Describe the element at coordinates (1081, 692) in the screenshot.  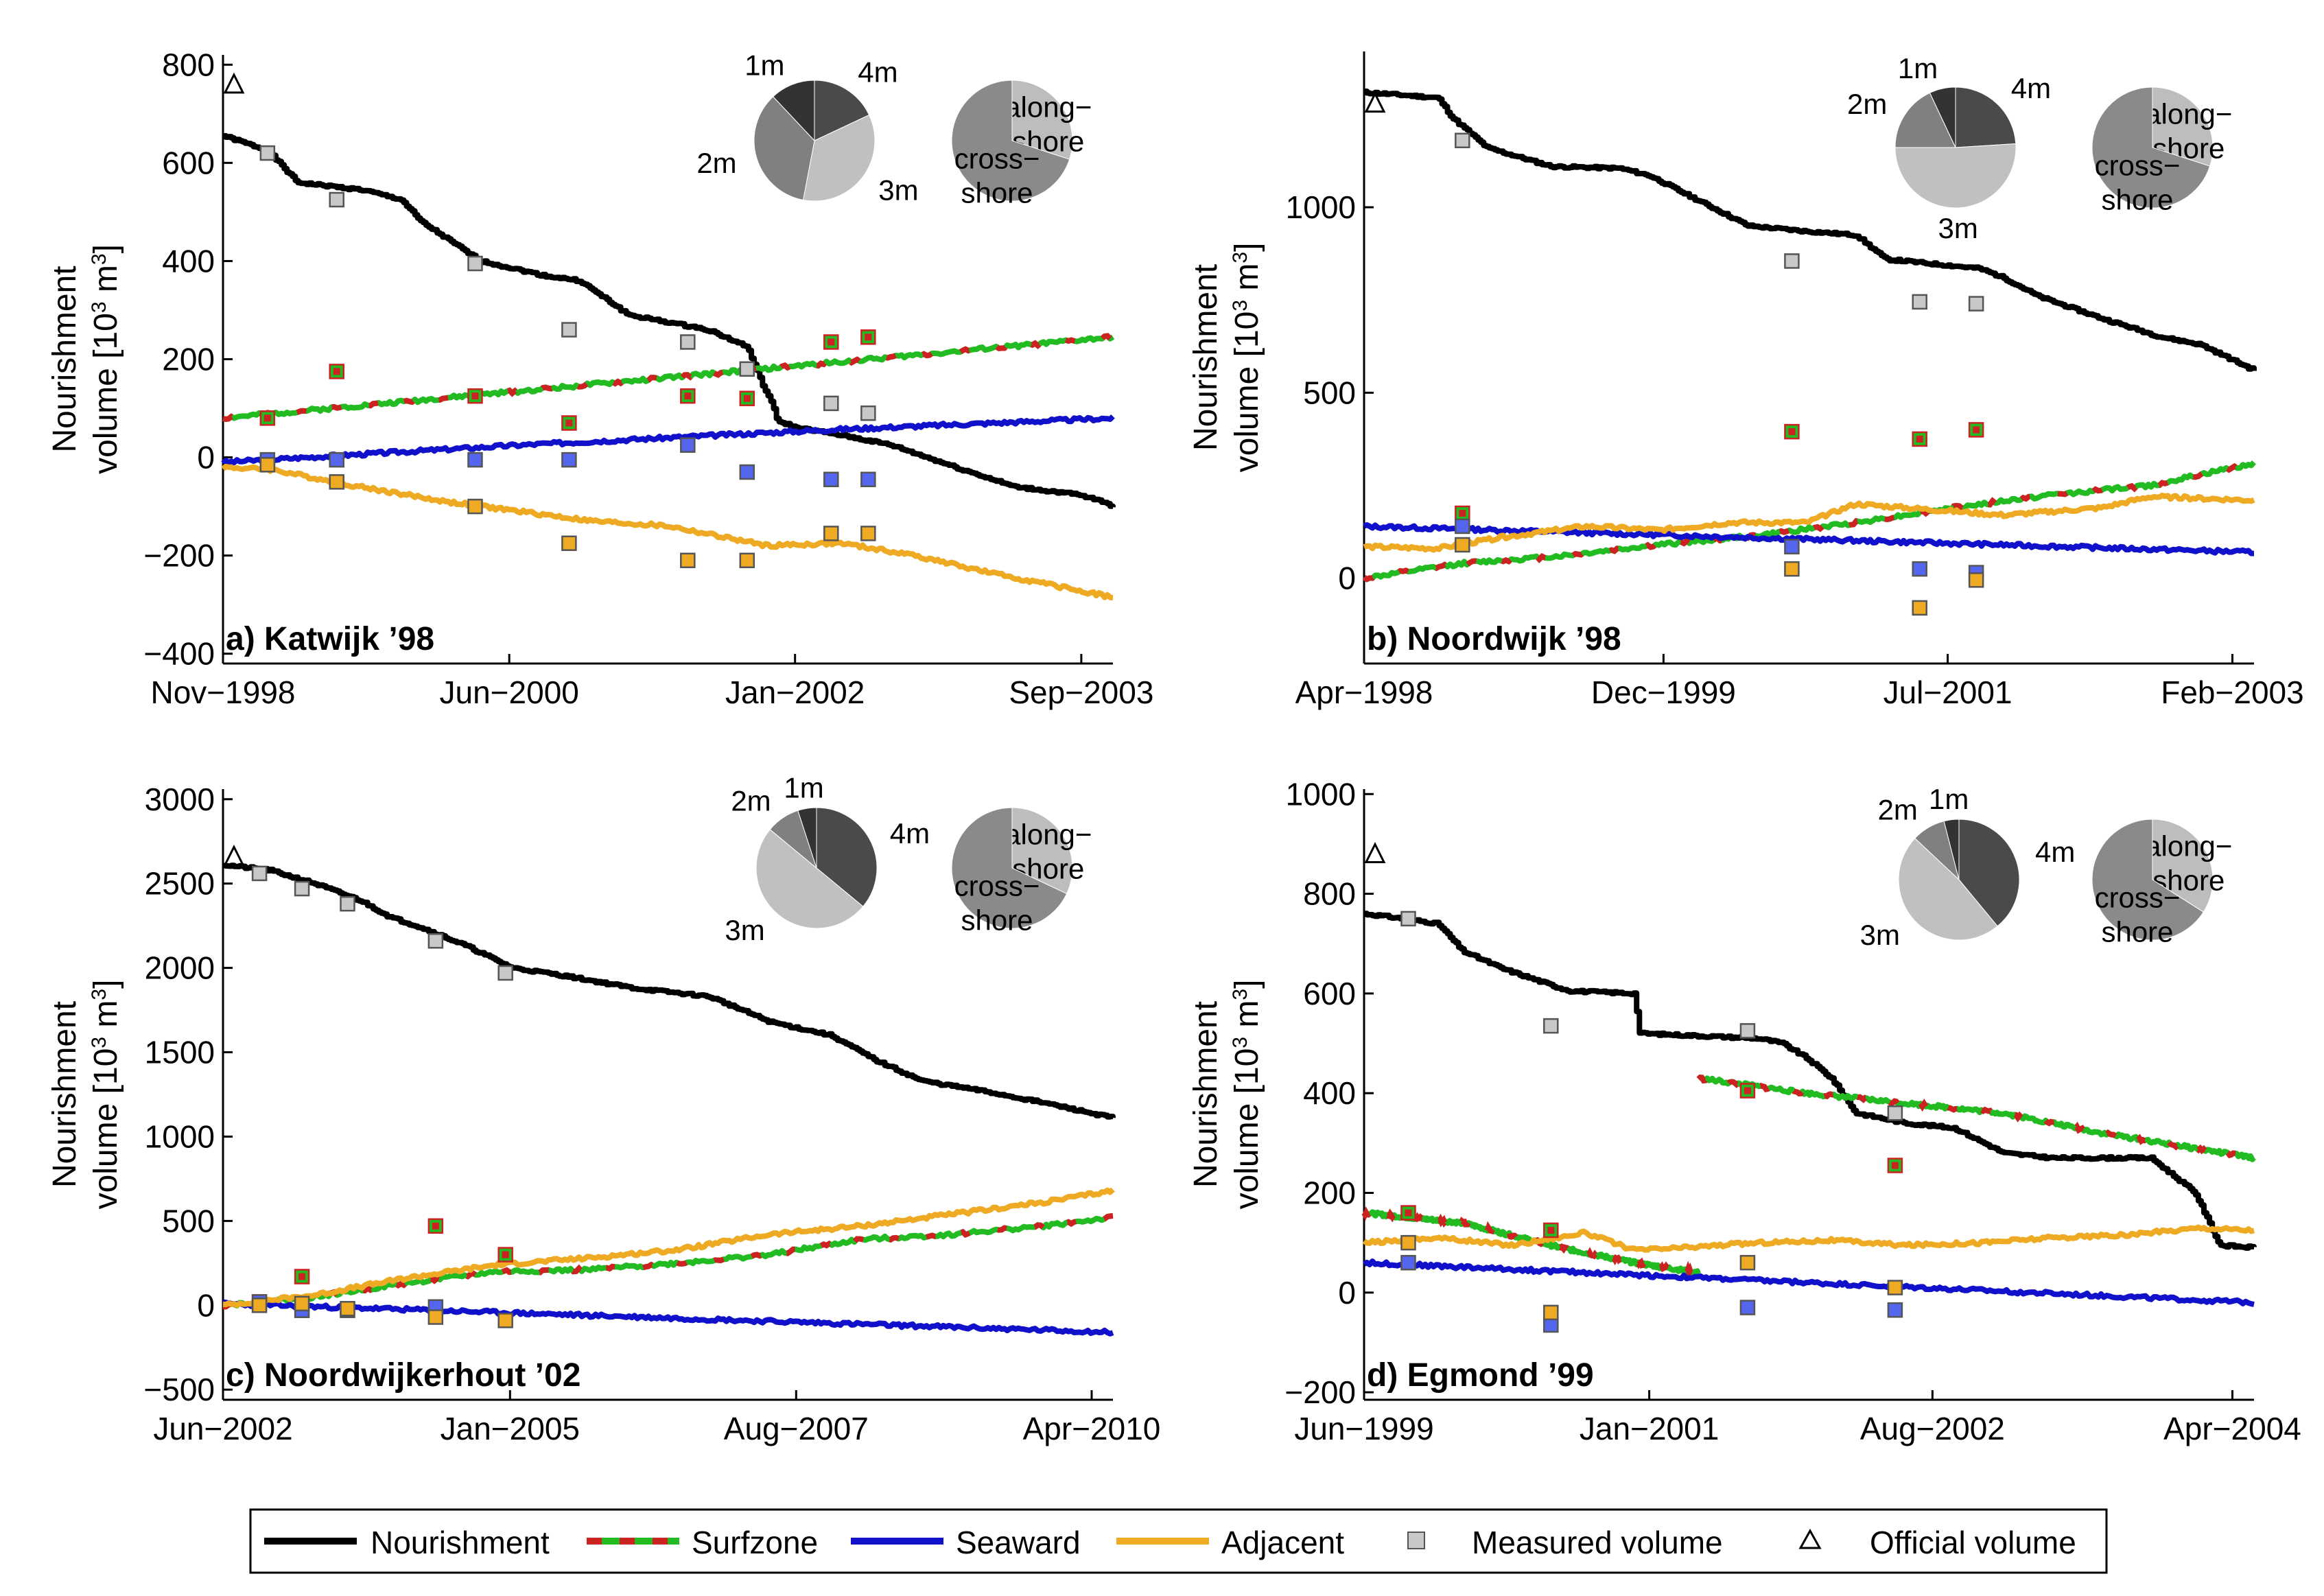
I see `x-tick-label: Sep−2003` at that location.